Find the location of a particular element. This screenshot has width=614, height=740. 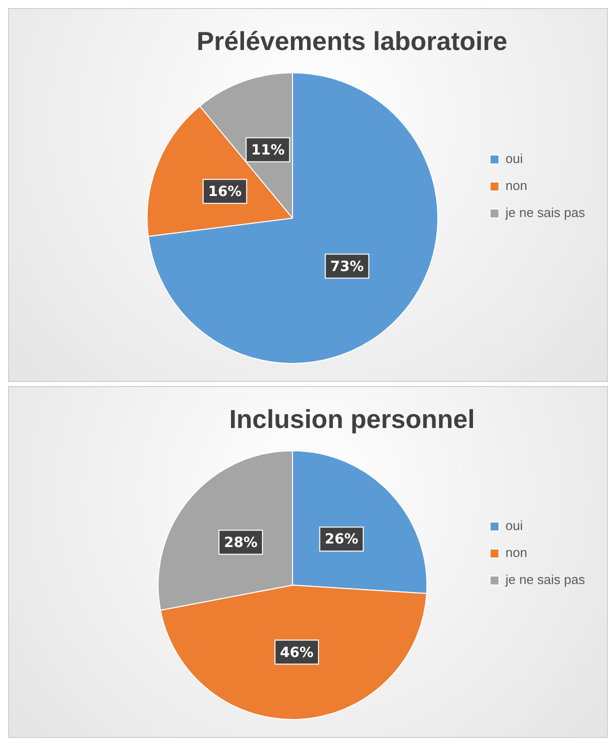

data-label: 28% is located at coordinates (241, 542).